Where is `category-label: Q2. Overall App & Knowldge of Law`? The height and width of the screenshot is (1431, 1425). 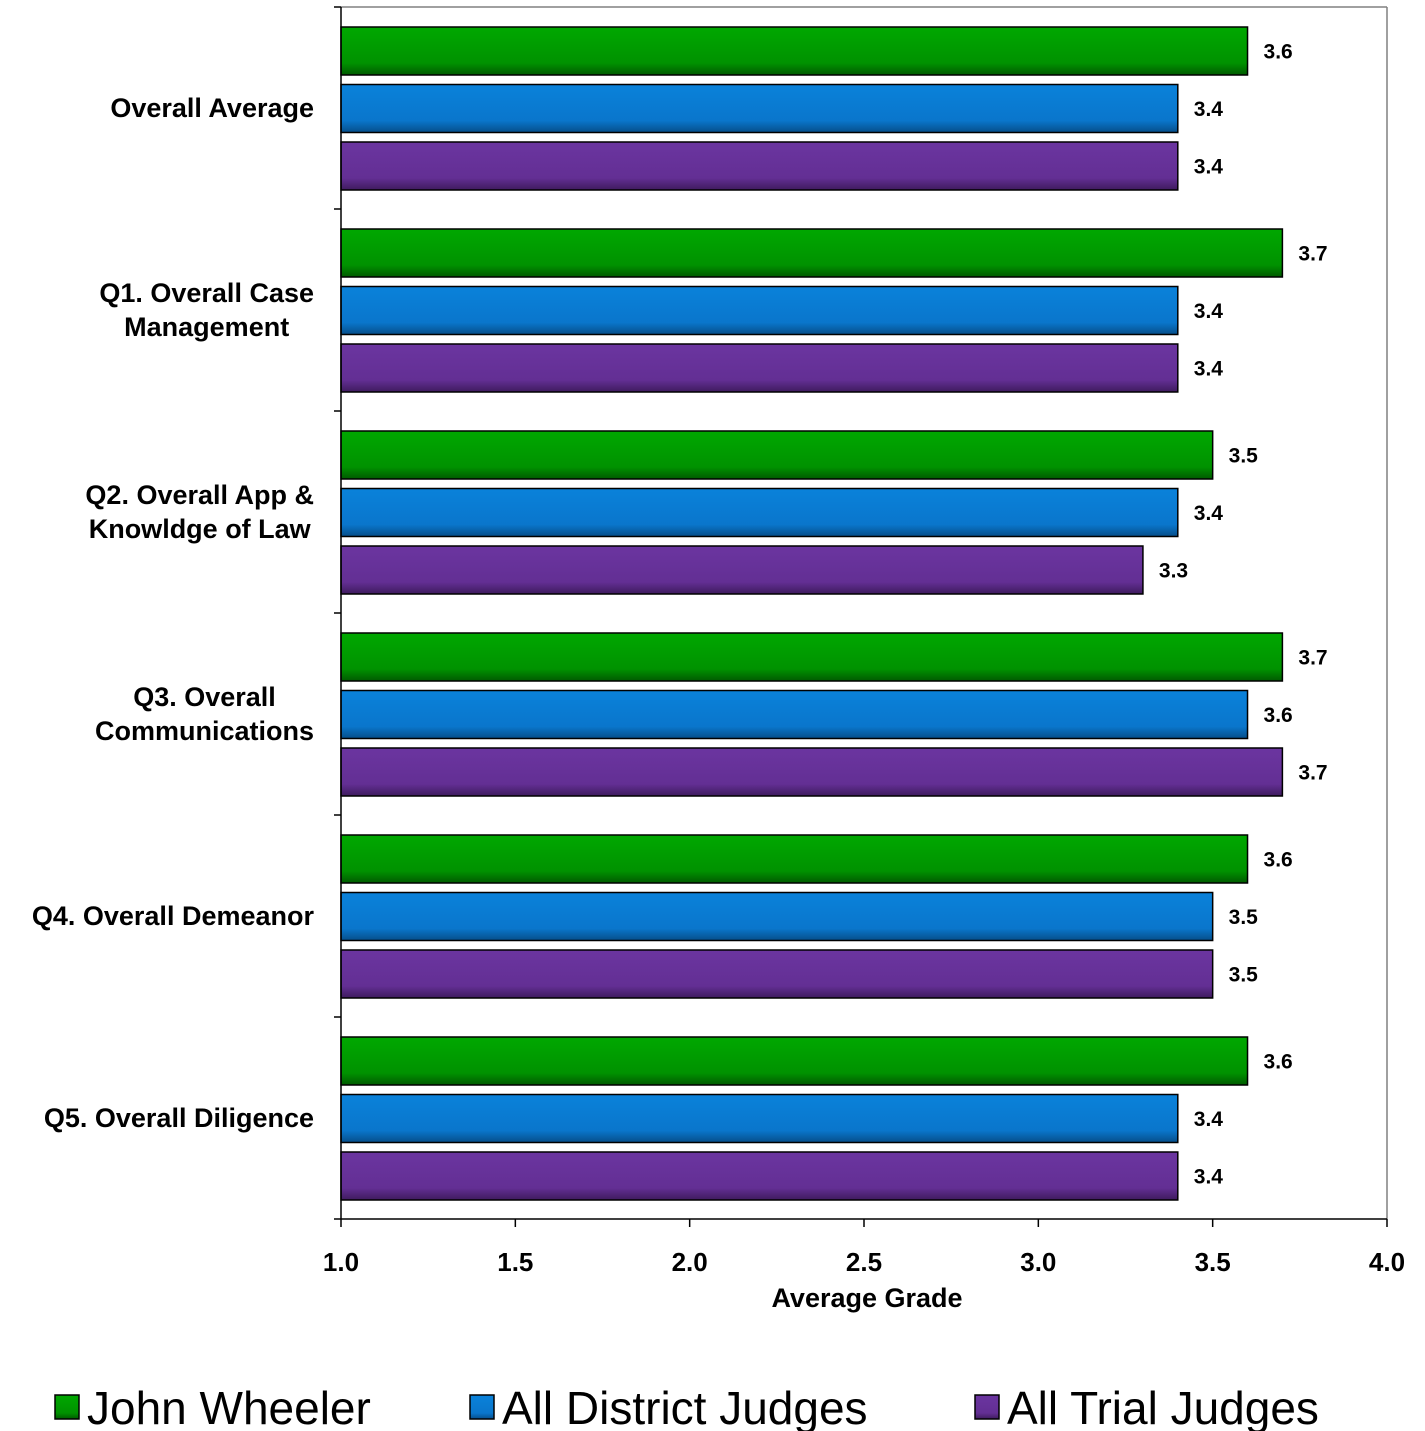 category-label: Q2. Overall App & Knowldge of Law is located at coordinates (199, 512).